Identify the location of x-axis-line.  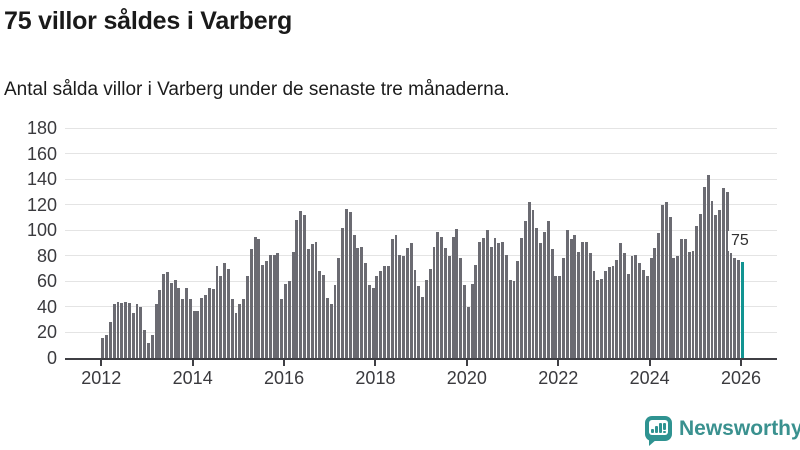
(421, 359).